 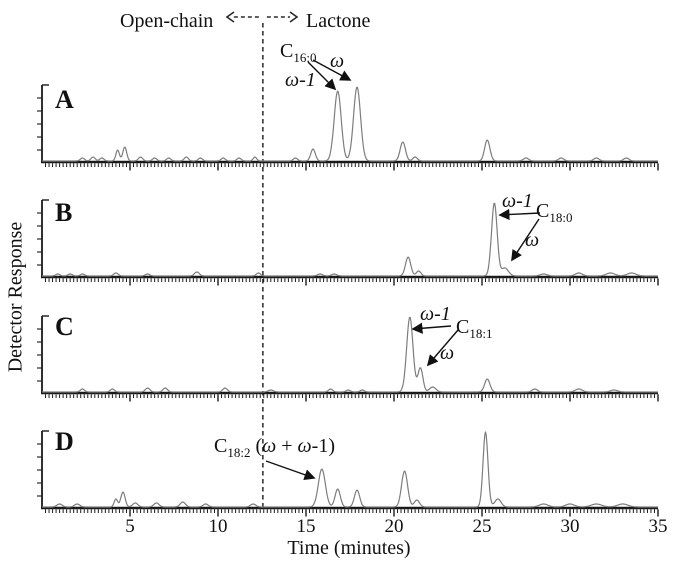 What do you see at coordinates (306, 526) in the screenshot?
I see `x-tick-label: 15` at bounding box center [306, 526].